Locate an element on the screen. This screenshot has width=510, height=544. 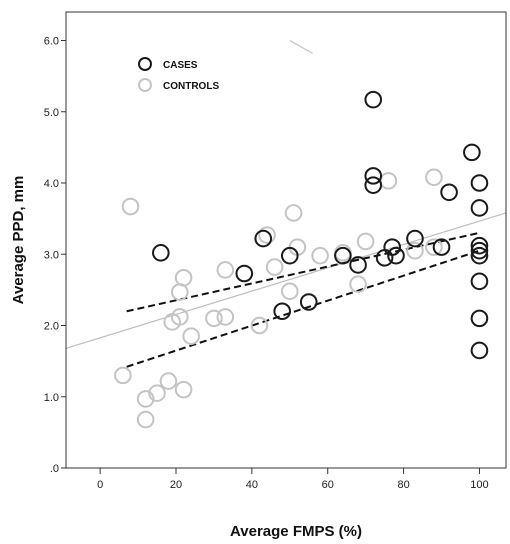
x-tick-label: 60 is located at coordinates (328, 485).